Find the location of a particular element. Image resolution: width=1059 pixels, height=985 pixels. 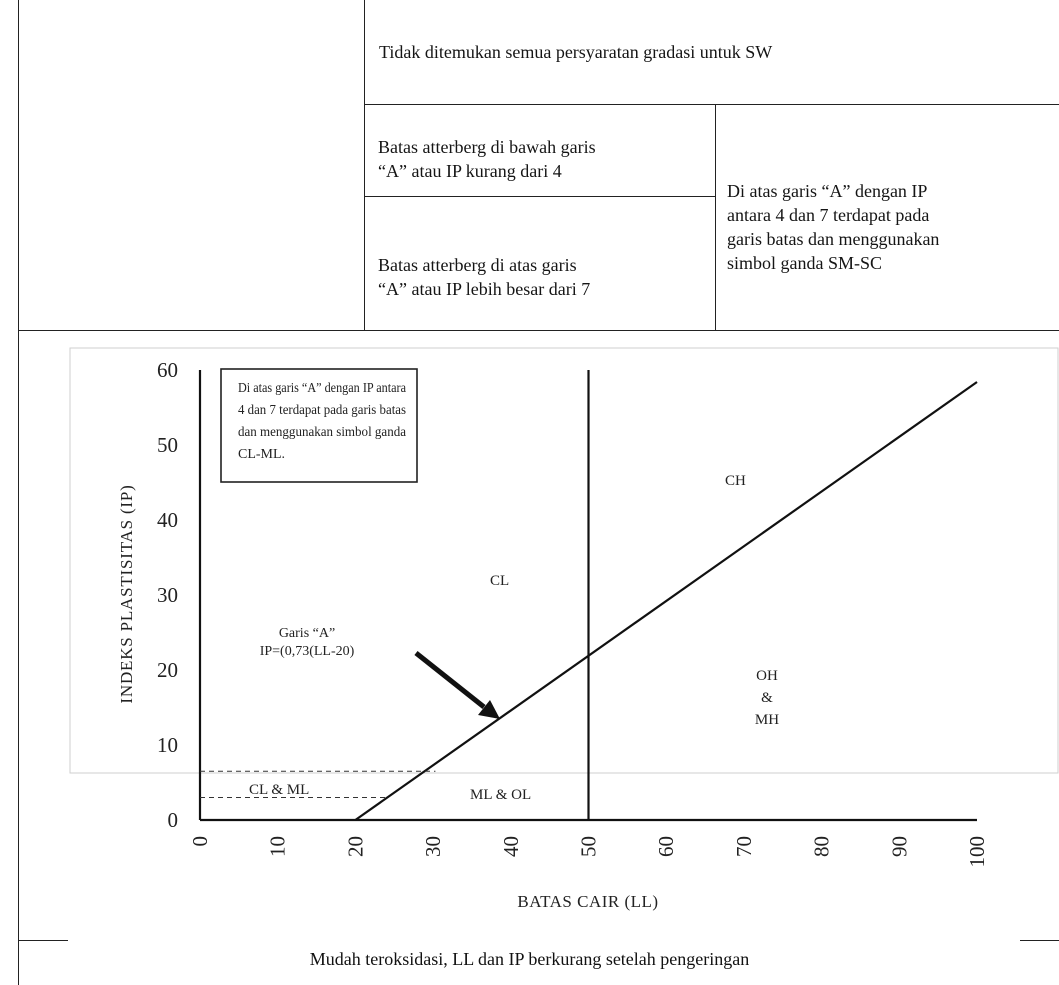

y-tick-label-4: 40 is located at coordinates (167, 520).